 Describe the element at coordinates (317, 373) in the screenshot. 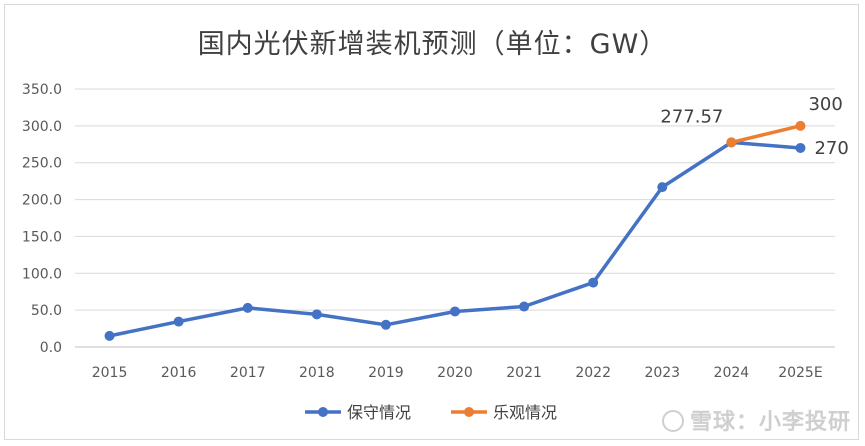

I see `x-tick-label: 2018` at that location.